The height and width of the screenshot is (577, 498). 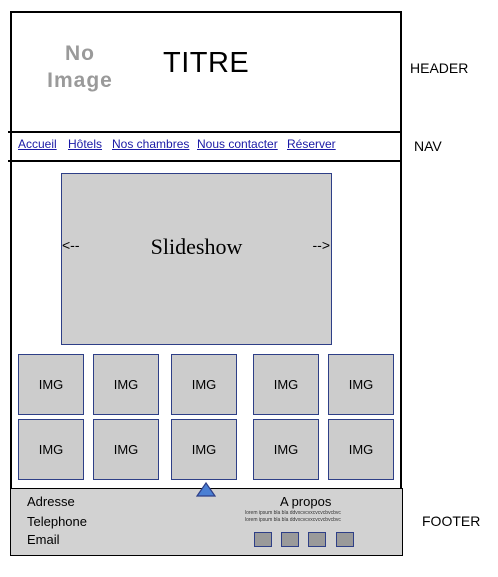 What do you see at coordinates (80, 80) in the screenshot?
I see `logo-line-2: Image` at bounding box center [80, 80].